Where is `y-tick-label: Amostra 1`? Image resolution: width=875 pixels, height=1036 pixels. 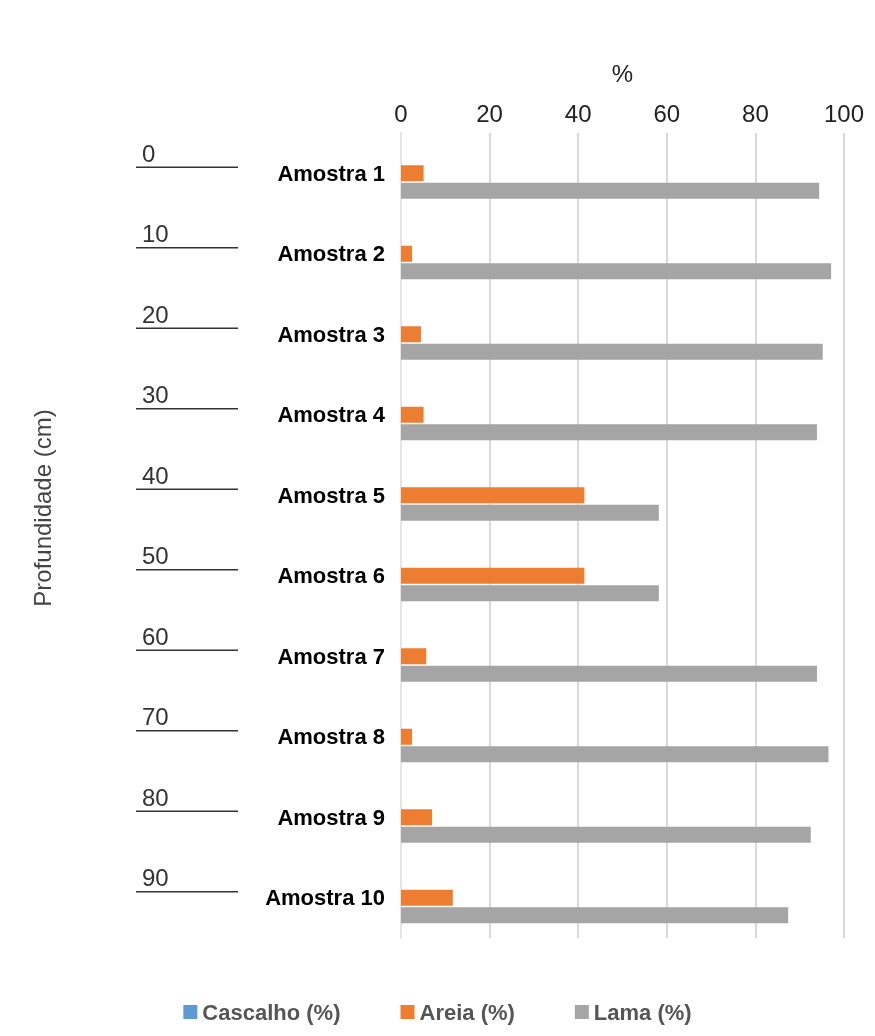 y-tick-label: Amostra 1 is located at coordinates (331, 173).